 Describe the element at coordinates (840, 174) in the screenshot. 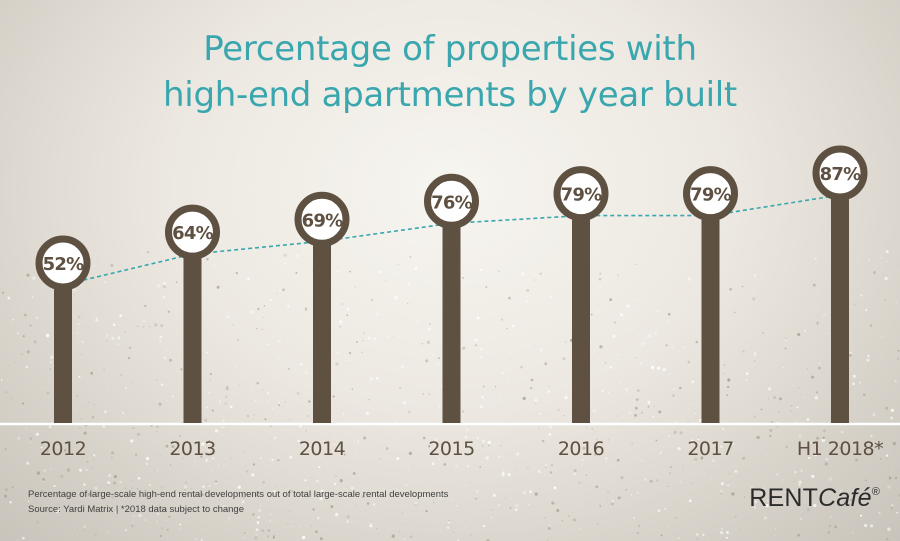

I see `data-label-h1-2018-: 87%` at that location.